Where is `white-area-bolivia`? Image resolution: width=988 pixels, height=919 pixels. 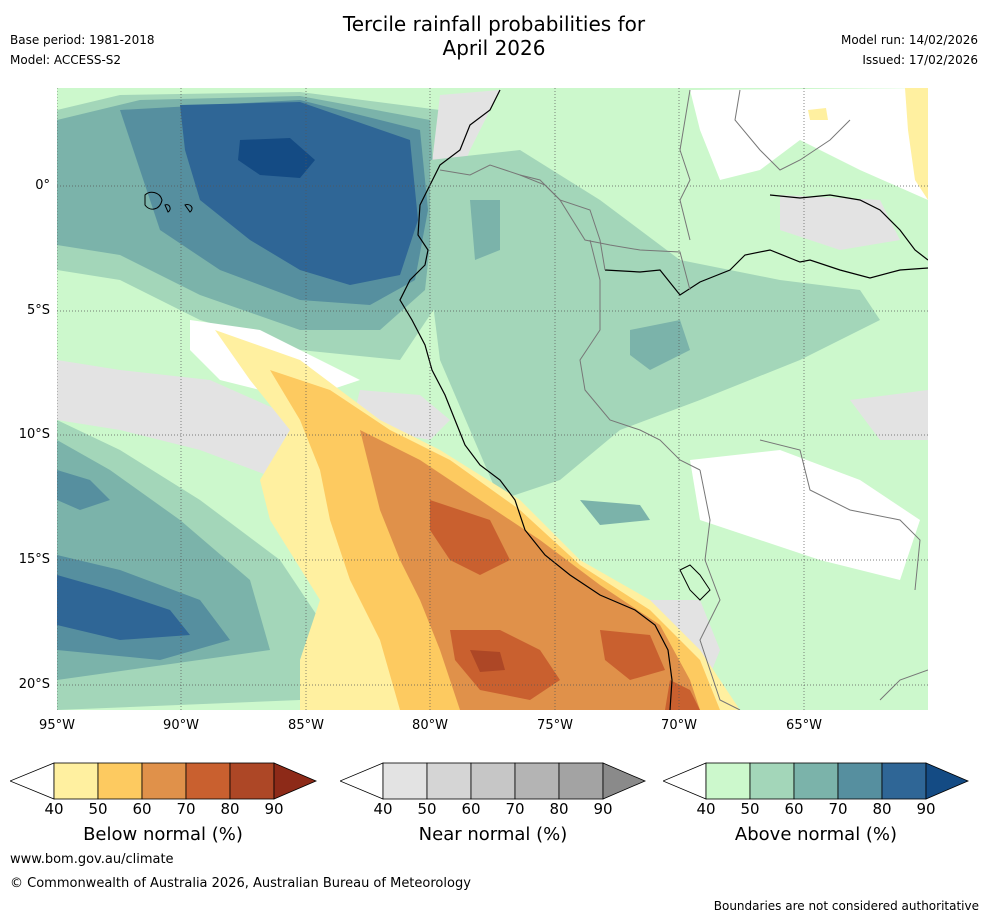 white-area-bolivia is located at coordinates (805, 515).